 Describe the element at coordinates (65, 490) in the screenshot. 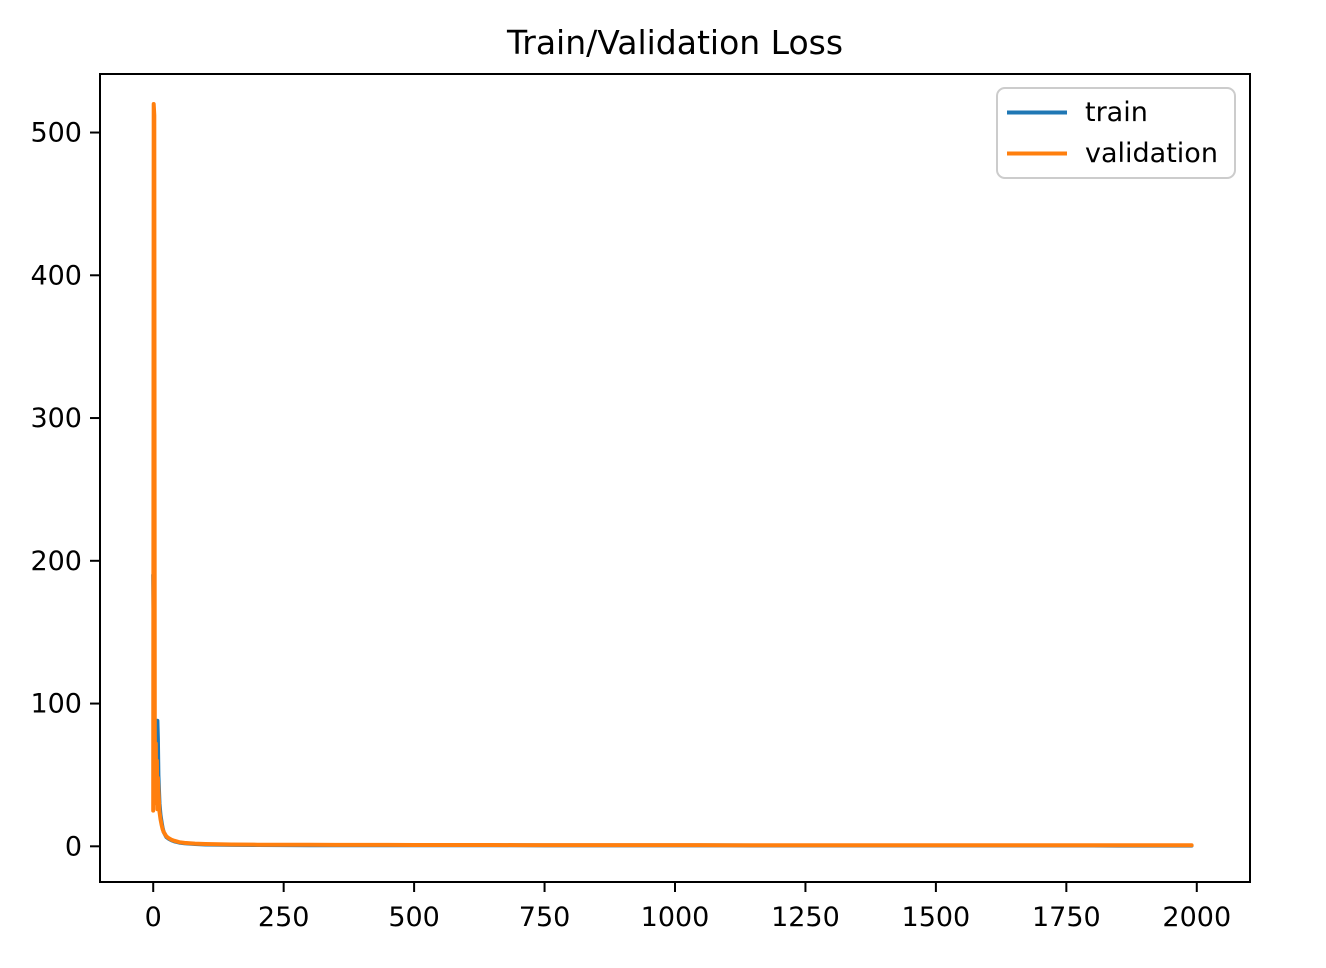

I see `y-axis: 0 100 200 300 400 500` at that location.